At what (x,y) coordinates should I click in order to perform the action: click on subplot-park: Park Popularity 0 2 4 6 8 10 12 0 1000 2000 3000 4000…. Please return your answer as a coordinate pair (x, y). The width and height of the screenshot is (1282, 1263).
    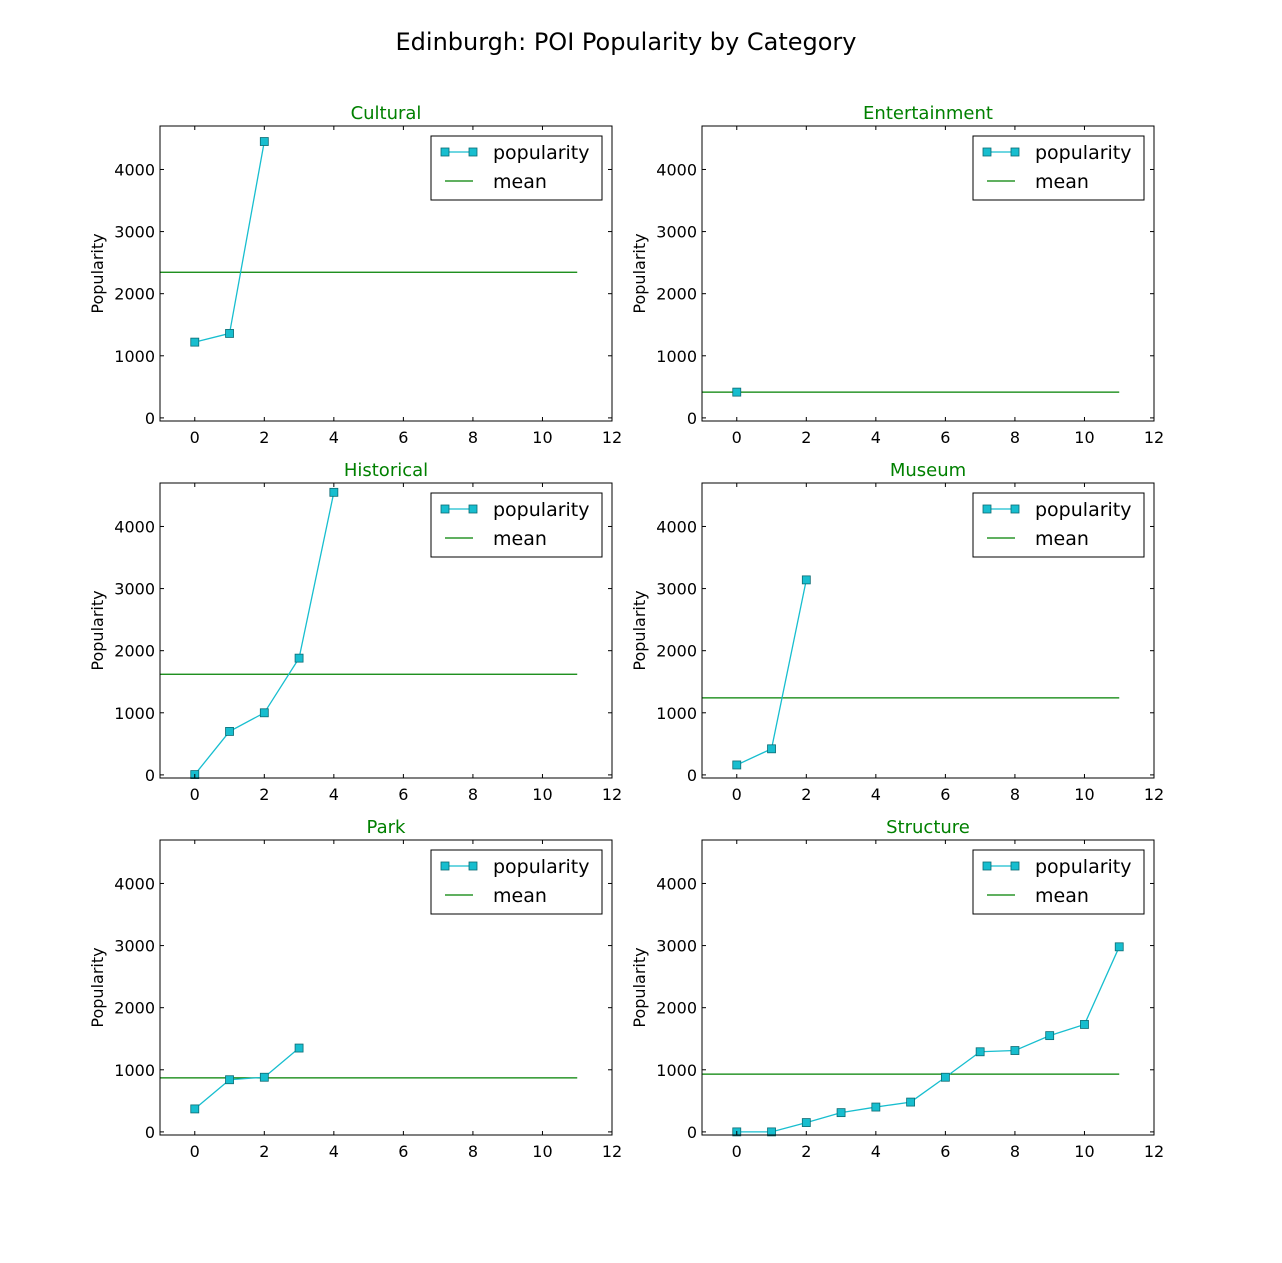
    Looking at the image, I should click on (355, 989).